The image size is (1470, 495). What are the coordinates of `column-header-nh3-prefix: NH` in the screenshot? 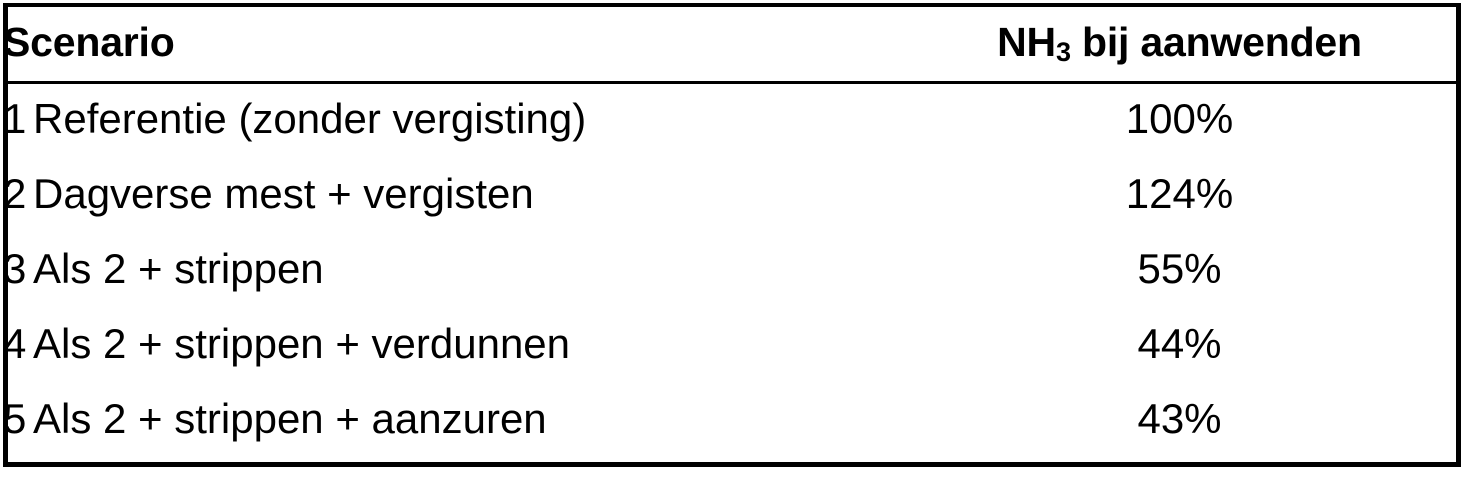 It's located at (1026, 41).